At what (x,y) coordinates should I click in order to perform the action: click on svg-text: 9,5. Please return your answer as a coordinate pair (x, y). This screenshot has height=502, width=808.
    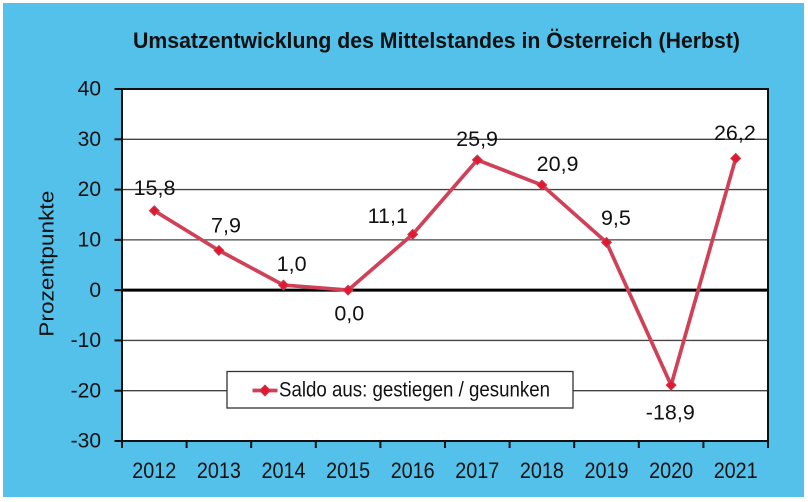
    Looking at the image, I should click on (616, 218).